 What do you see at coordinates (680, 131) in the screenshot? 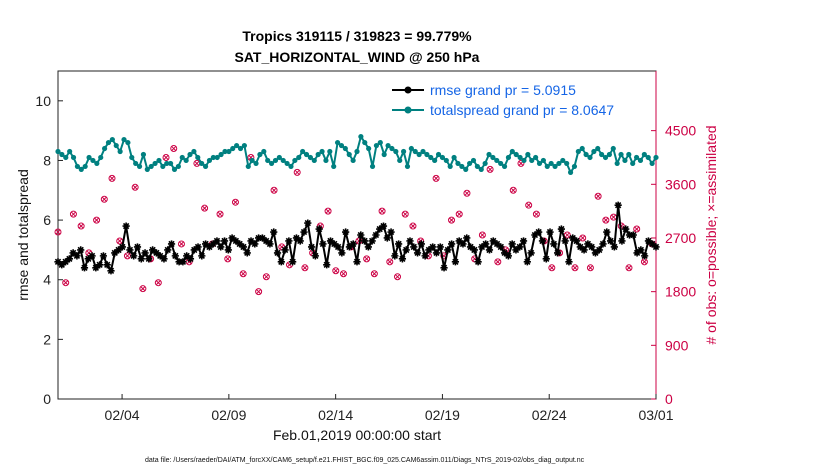
I see `y2-tick-label: 4500` at bounding box center [680, 131].